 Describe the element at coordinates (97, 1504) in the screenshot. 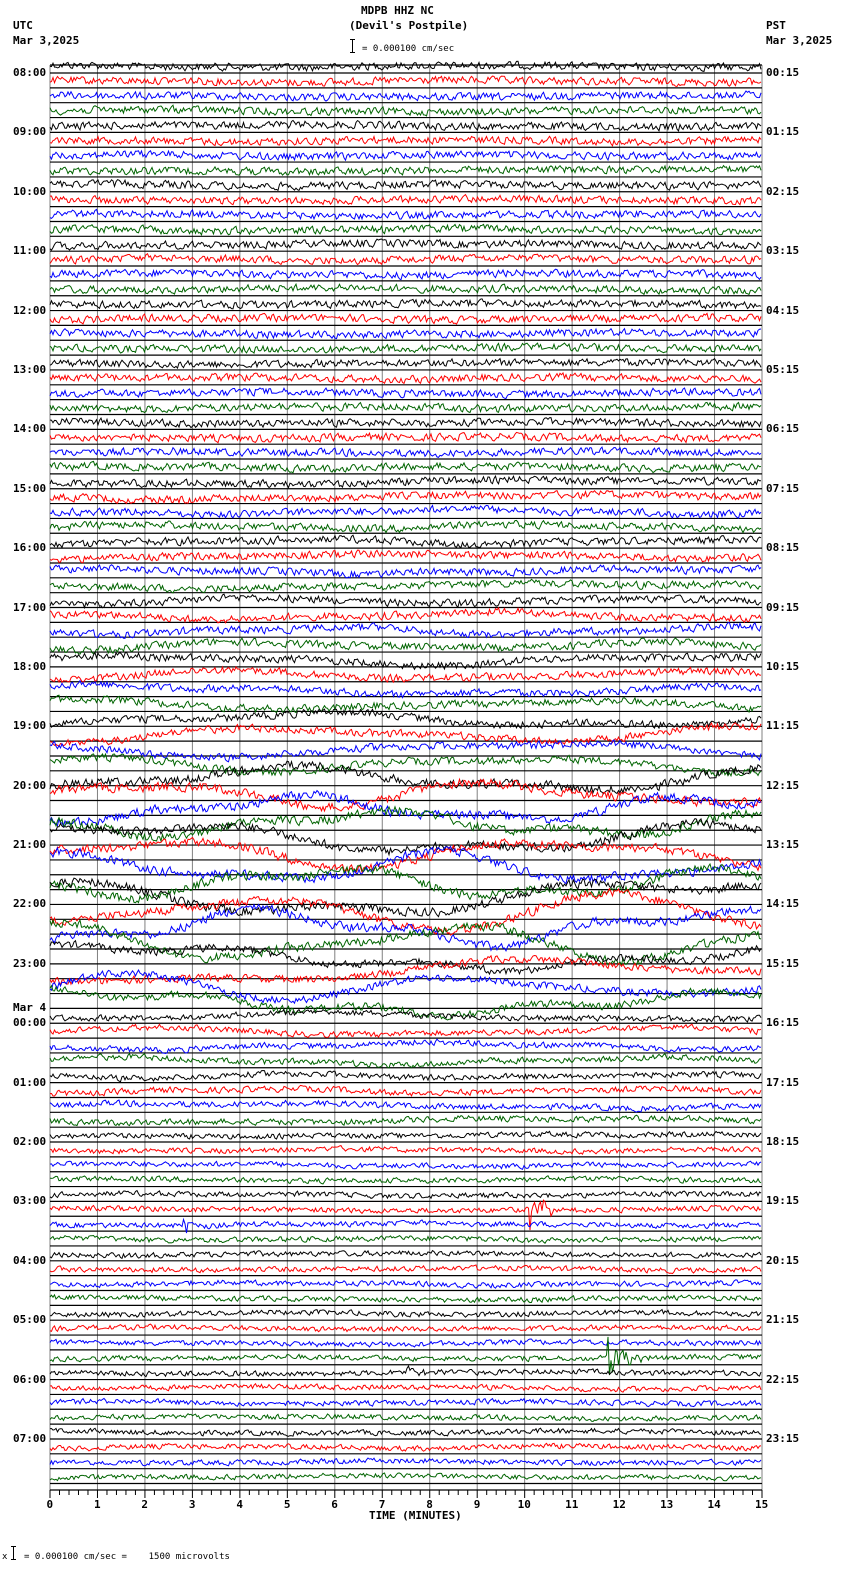

I see `x-tick-label: 1` at that location.